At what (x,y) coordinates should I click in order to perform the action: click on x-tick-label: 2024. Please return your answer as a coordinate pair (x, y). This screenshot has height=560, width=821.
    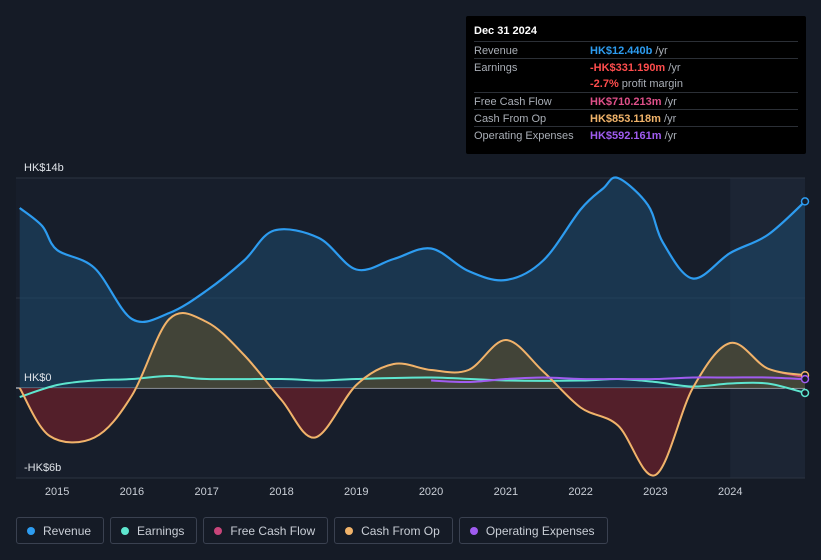
    Looking at the image, I should click on (730, 492).